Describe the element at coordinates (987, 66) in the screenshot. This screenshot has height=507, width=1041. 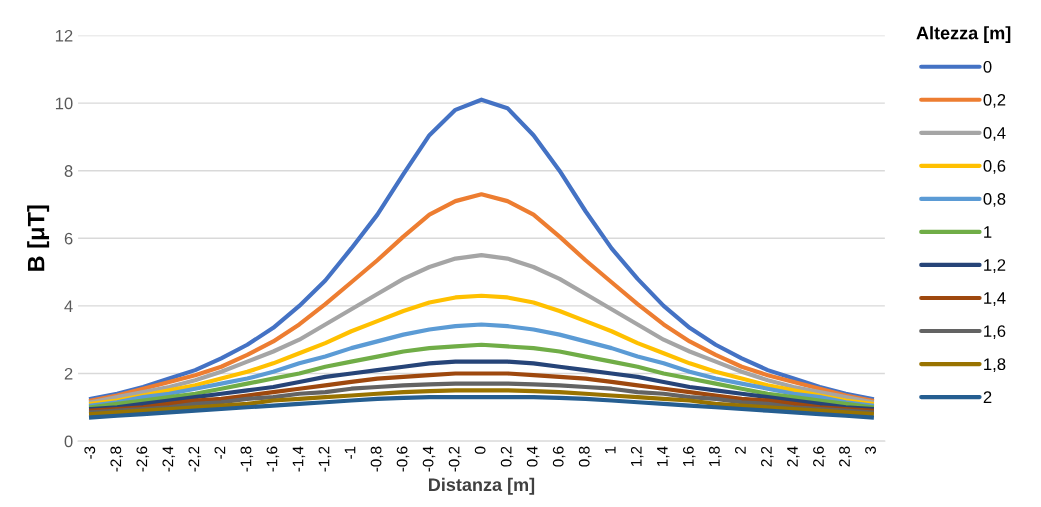
I see `legend-label: 0` at that location.